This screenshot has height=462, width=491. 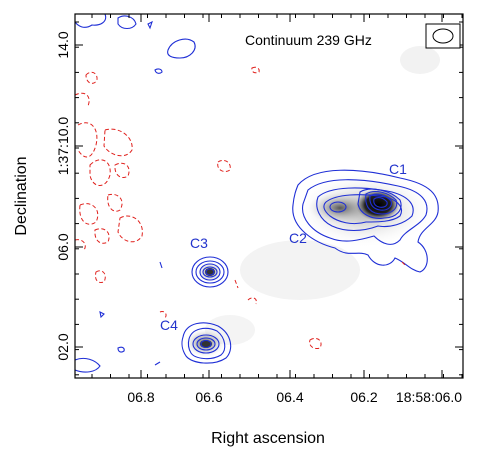 I want to click on x-tick-label: 06.4, so click(x=289, y=397).